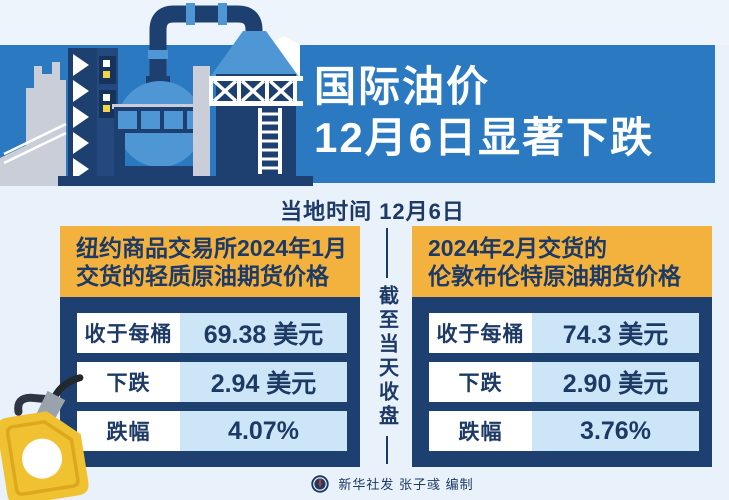 The height and width of the screenshot is (500, 729). I want to click on headline-line-2: 12月6日显著下跌, so click(484, 137).